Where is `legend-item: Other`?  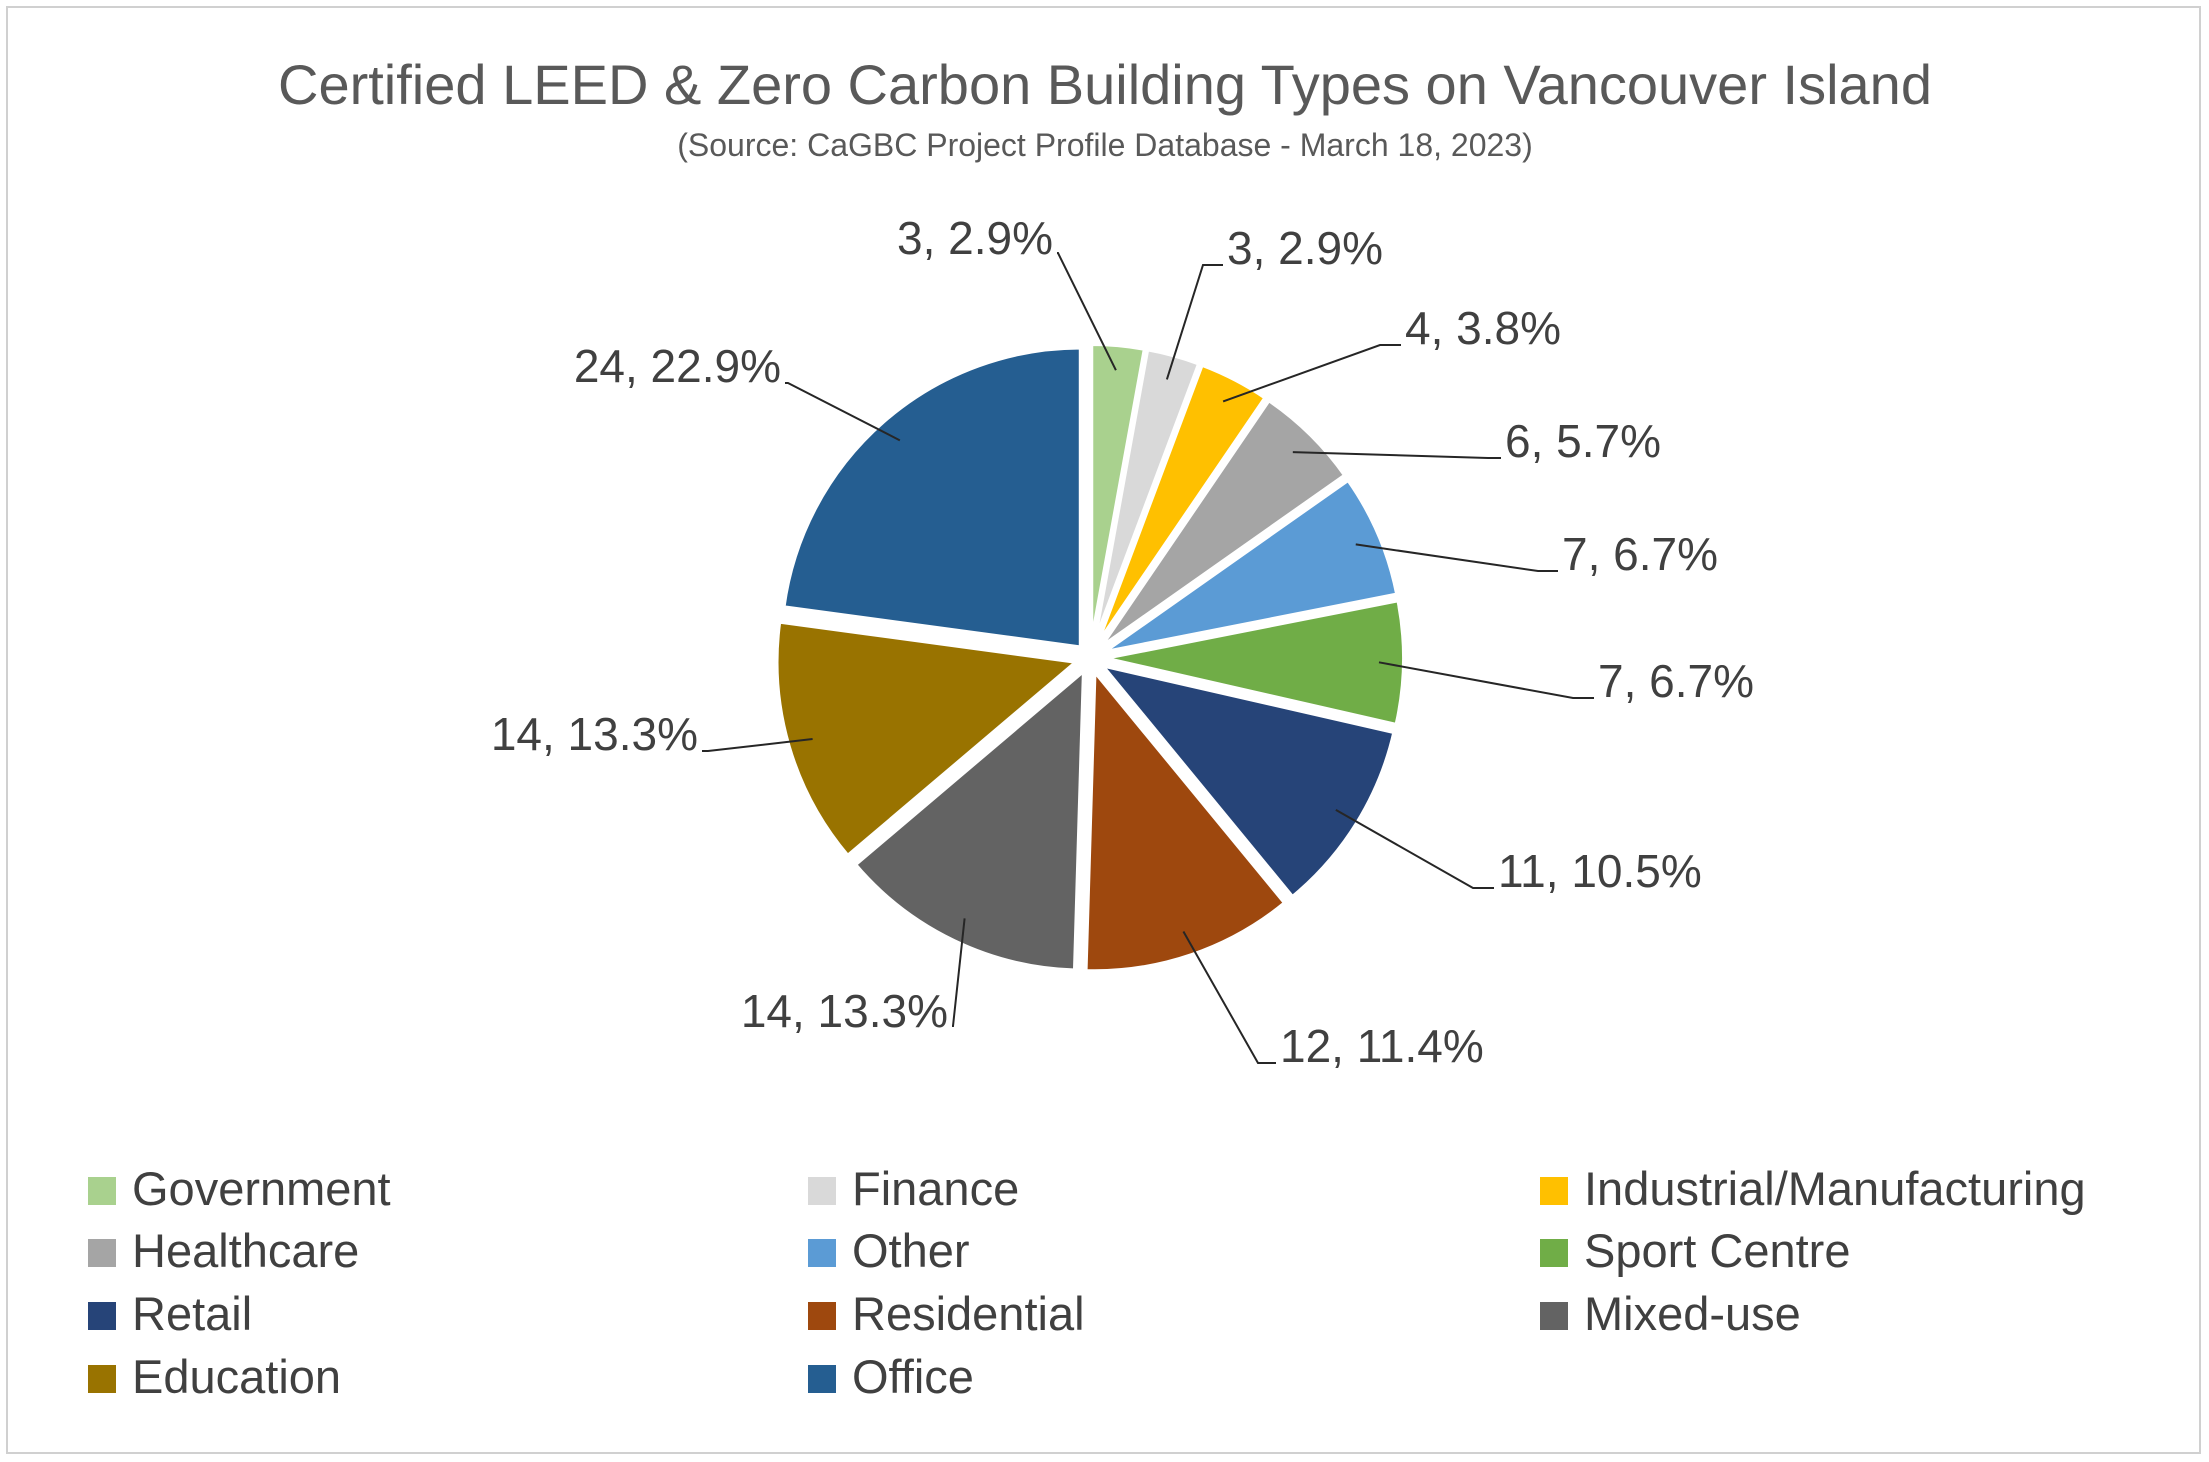
legend-item: Other is located at coordinates (889, 1250).